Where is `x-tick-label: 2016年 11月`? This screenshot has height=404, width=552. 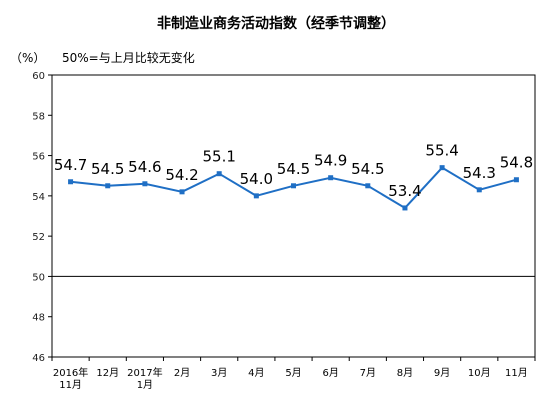 x-tick-label: 2016年 11月 is located at coordinates (70, 378).